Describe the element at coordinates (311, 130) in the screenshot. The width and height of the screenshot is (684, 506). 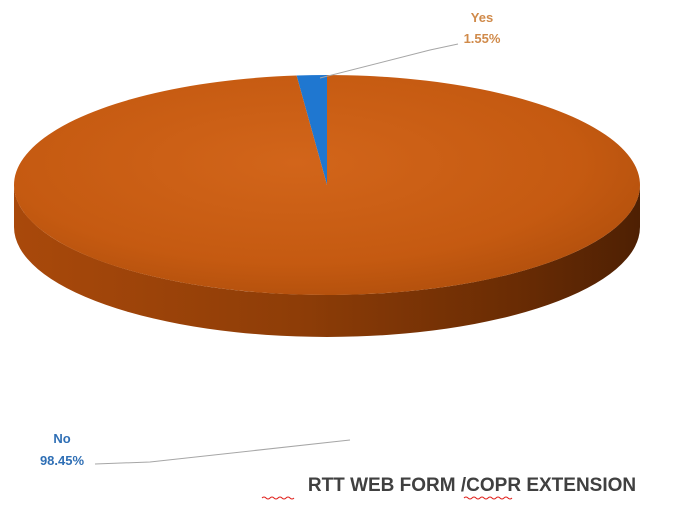
I see `pie-slice-yes` at that location.